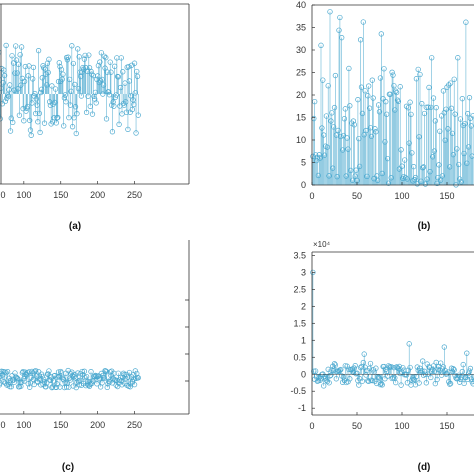 This screenshot has width=474, height=474. What do you see at coordinates (302, 331) in the screenshot?
I see `panel-d-y-ticks: -1 -0.5 0 0.5 1 1.5 2 2.5 3 3.5` at bounding box center [302, 331].